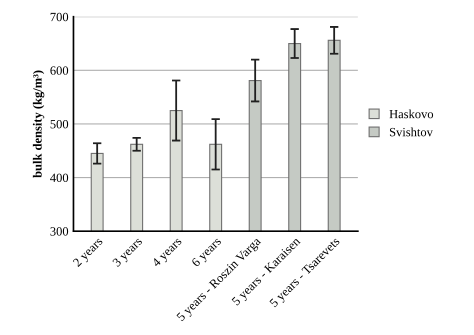  What do you see at coordinates (38, 124) in the screenshot?
I see `y-axis-title: bulk density (kg/m³)` at bounding box center [38, 124].